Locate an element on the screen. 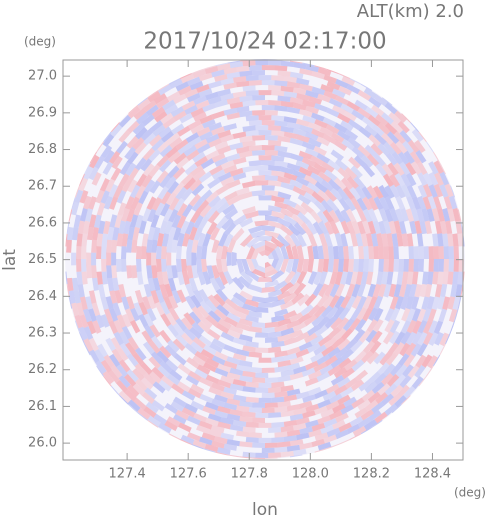 The height and width of the screenshot is (521, 491). y-tick-label: 26.4 is located at coordinates (42, 296).